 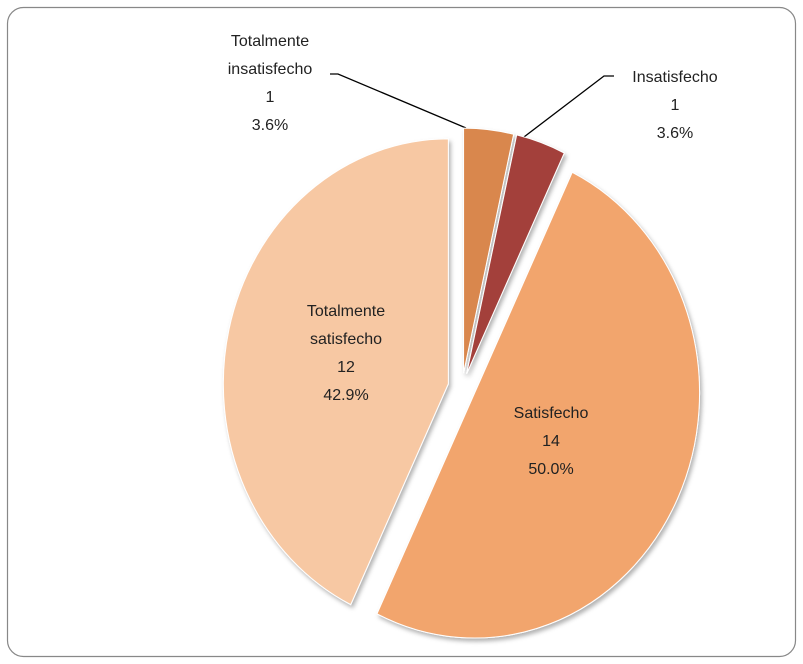 I want to click on label-category: Insatisfecho, so click(x=675, y=77).